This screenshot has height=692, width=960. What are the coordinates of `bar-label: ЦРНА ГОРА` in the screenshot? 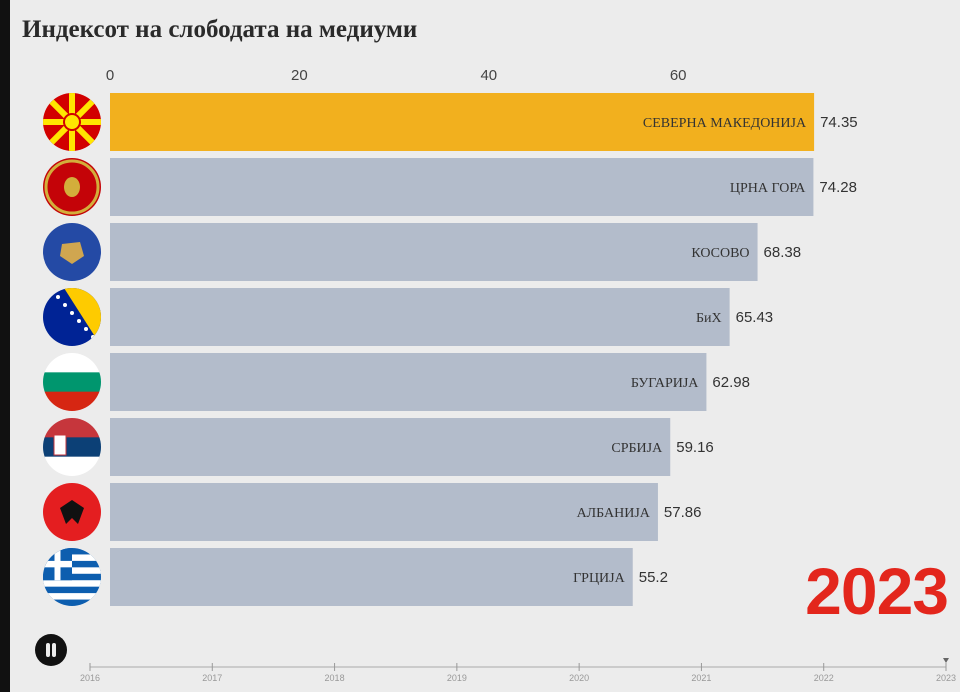 It's located at (768, 188).